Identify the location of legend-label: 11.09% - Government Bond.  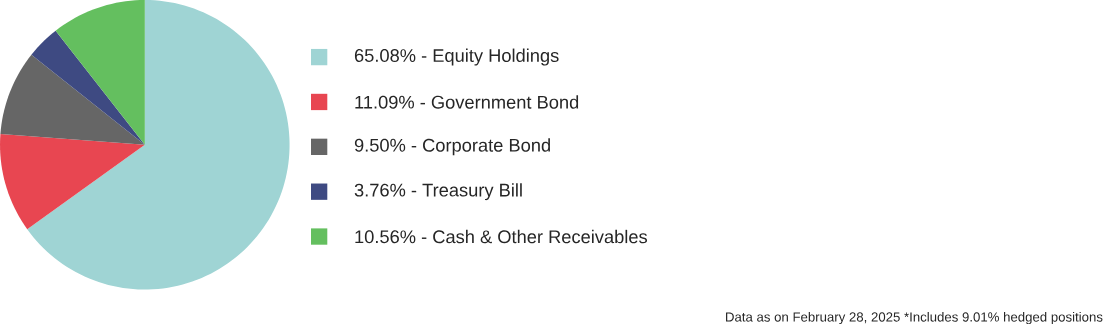
(467, 102).